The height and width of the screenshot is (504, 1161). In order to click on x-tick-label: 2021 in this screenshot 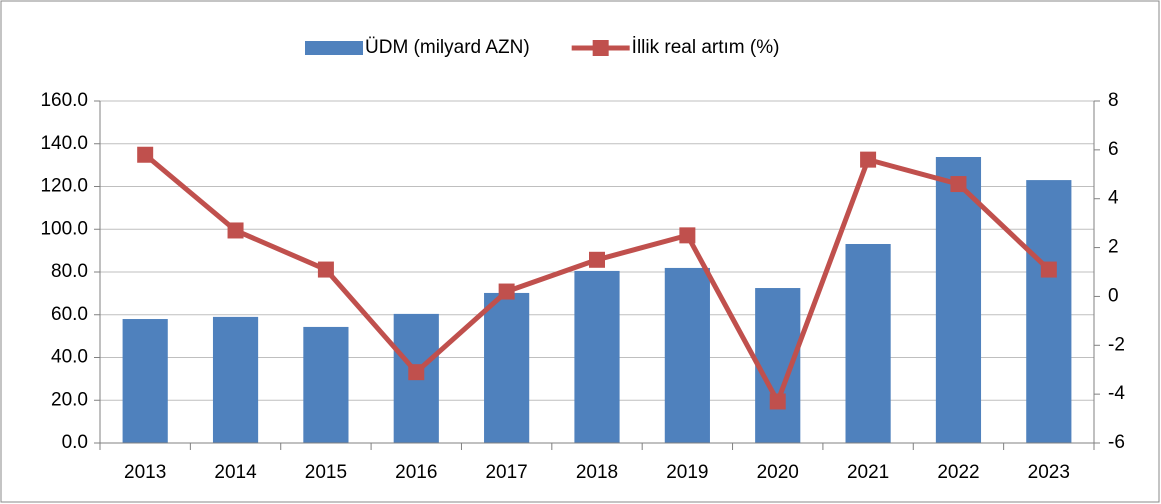, I will do `click(868, 472)`.